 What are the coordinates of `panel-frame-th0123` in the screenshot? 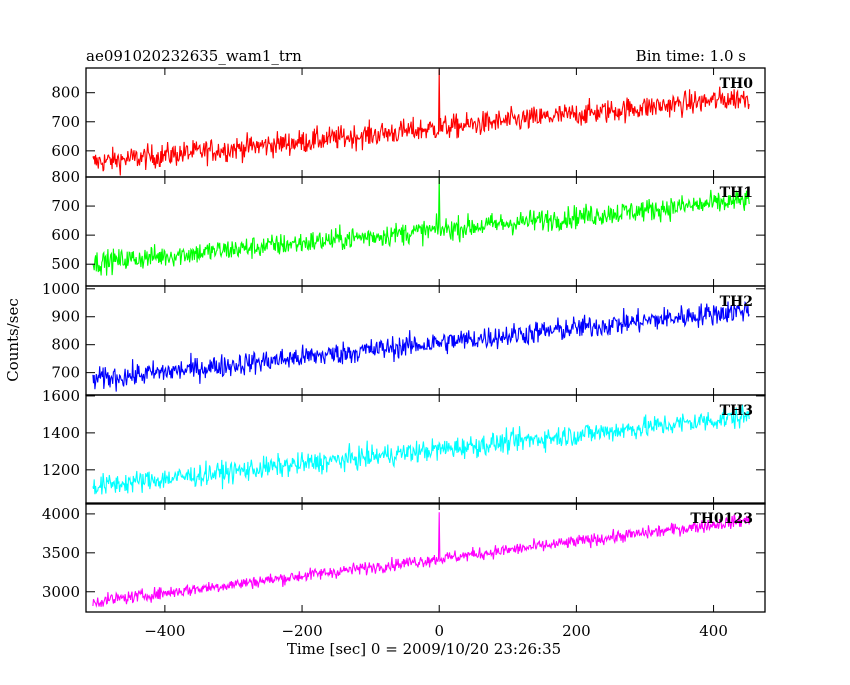 It's located at (425, 557).